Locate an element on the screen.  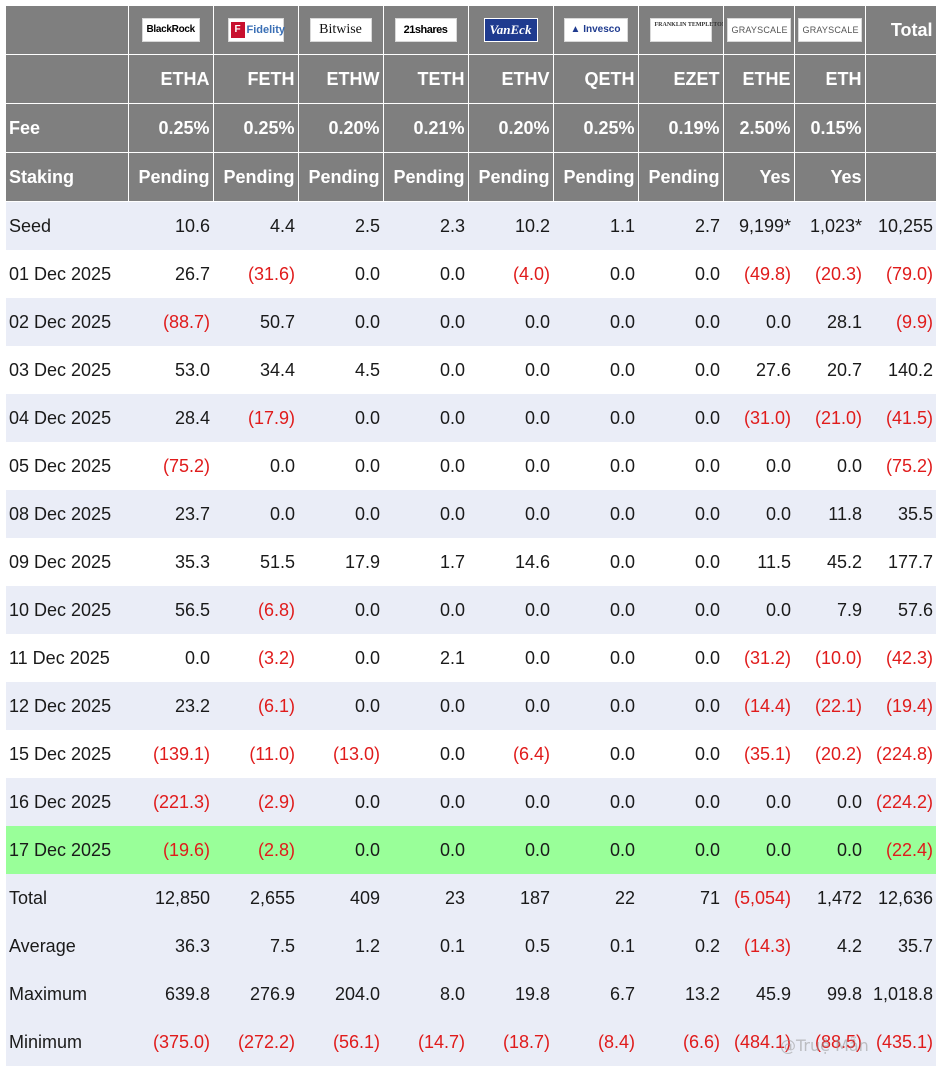
invesco-logo: ▲ Invesco is located at coordinates (595, 30).